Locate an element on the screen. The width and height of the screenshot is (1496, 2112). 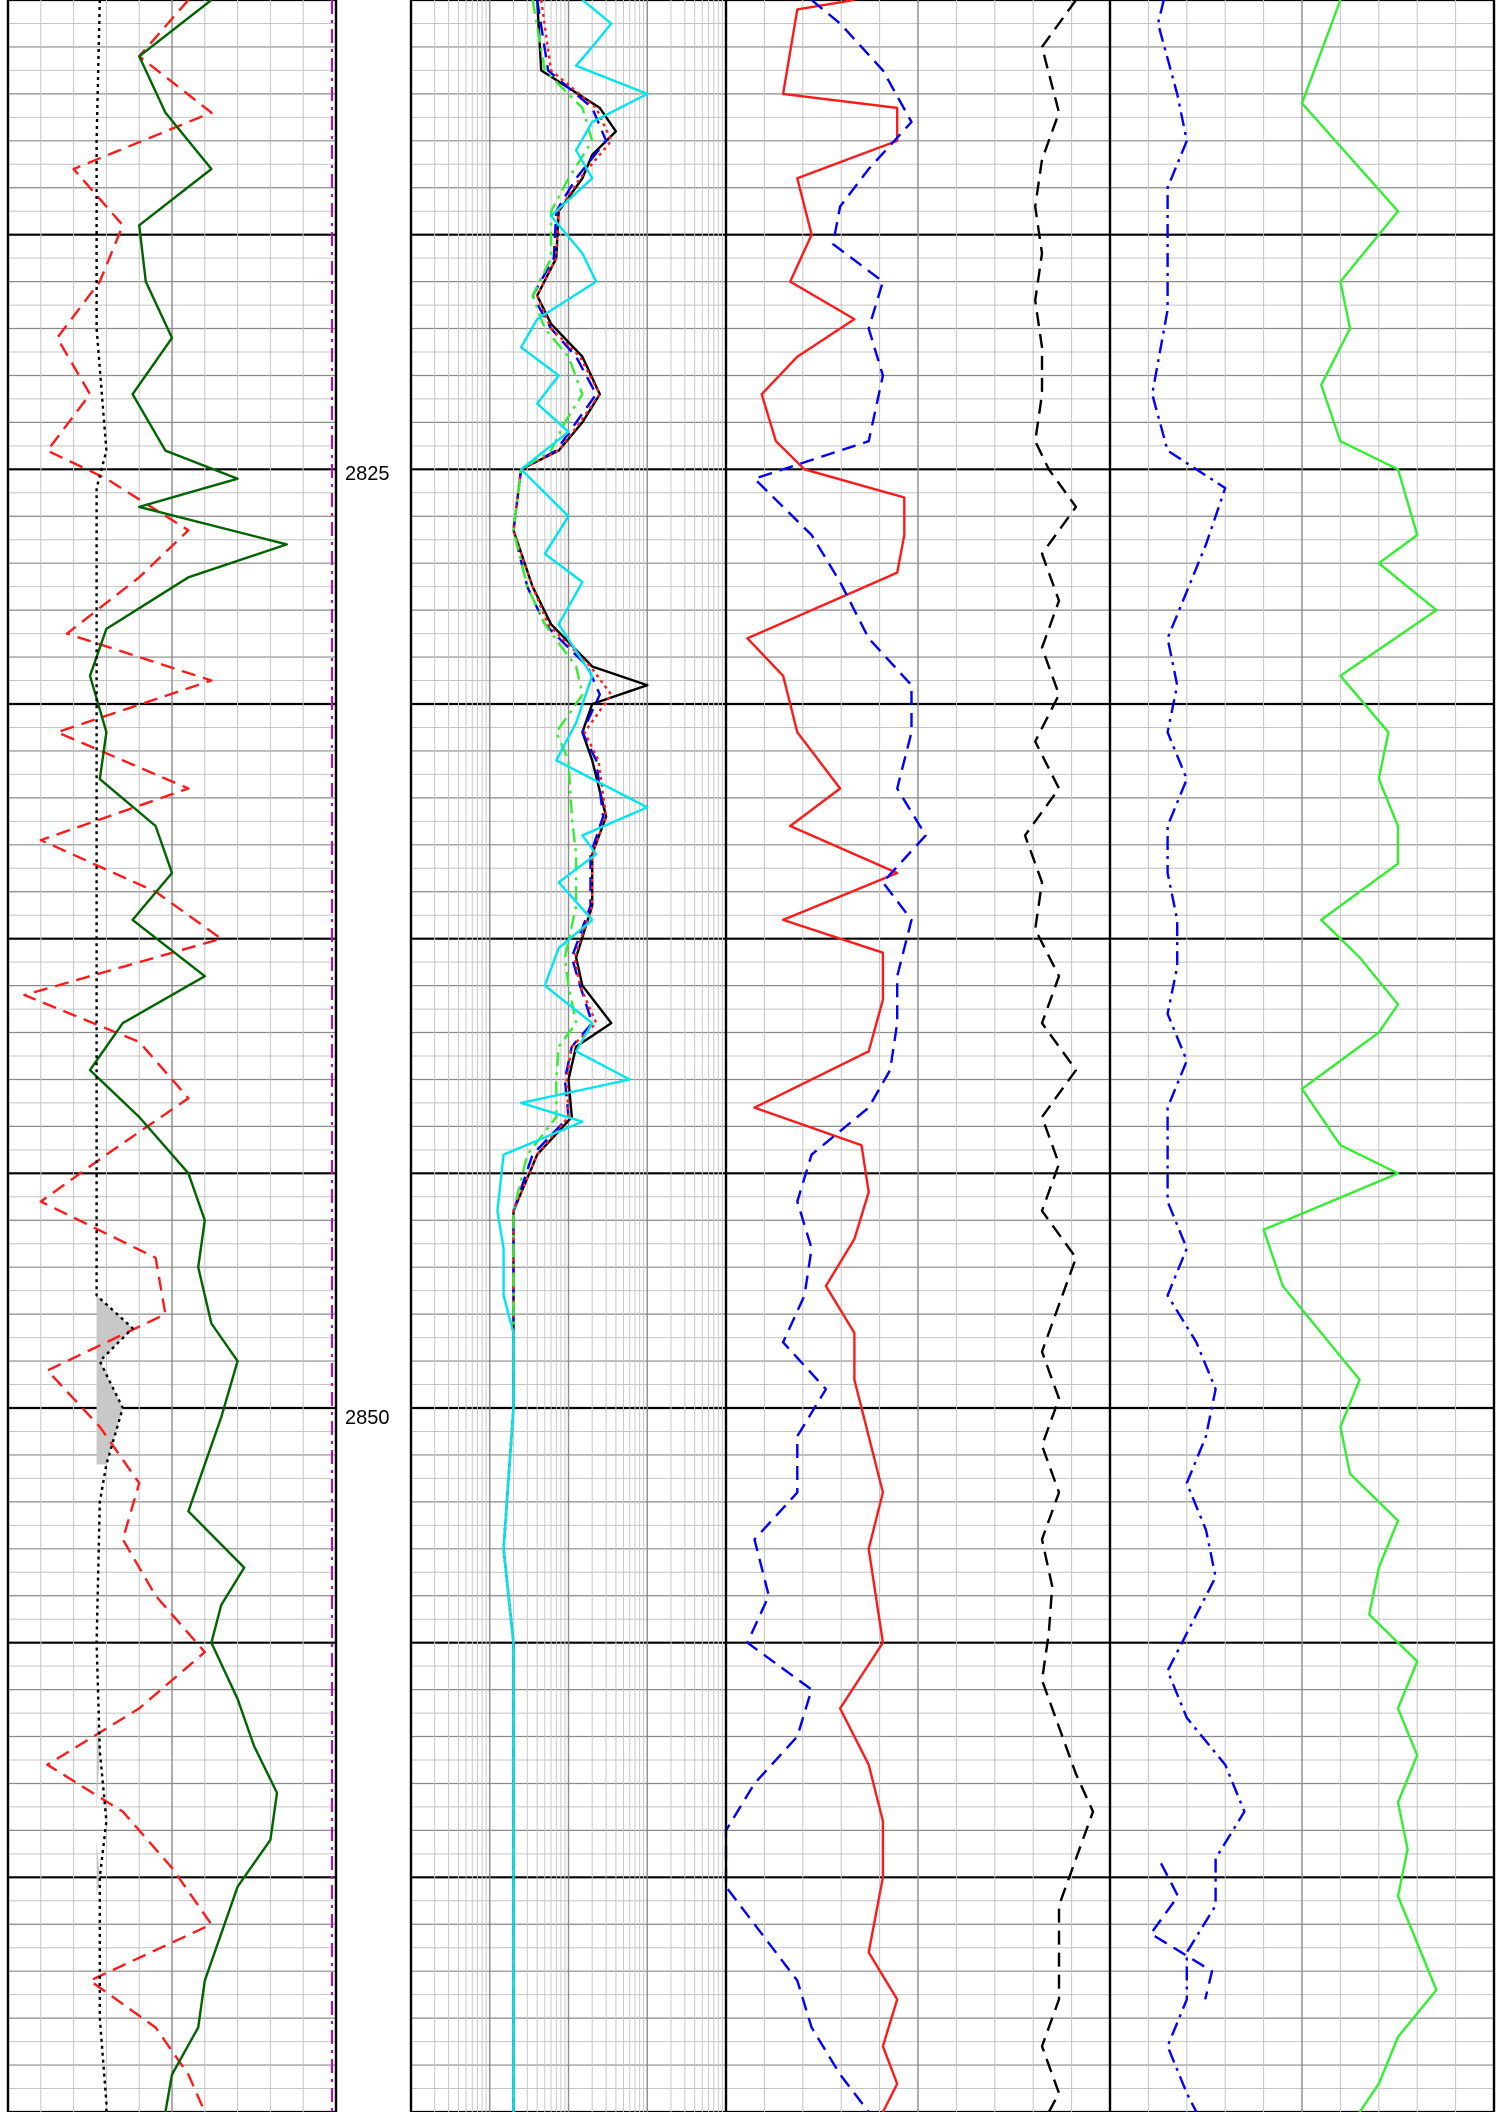
track-5-blue-curve is located at coordinates (1181, 1931).